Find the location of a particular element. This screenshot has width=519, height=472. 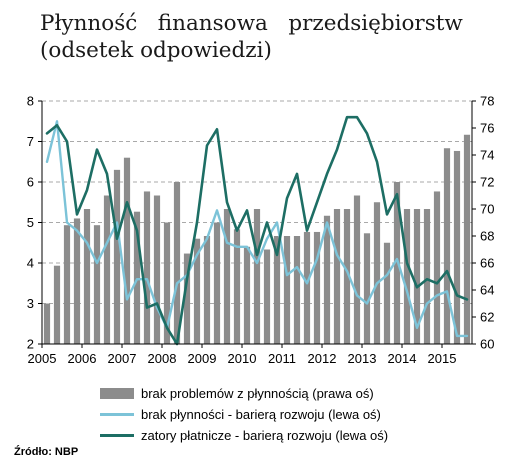

legend-swatch-bars is located at coordinates (117, 393).